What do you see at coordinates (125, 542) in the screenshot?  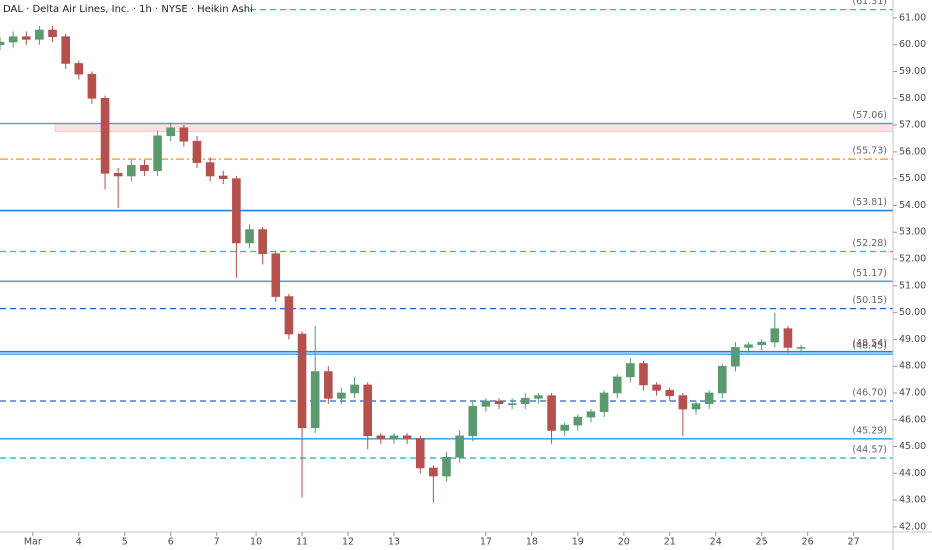 I see `x-tick-label: 5` at bounding box center [125, 542].